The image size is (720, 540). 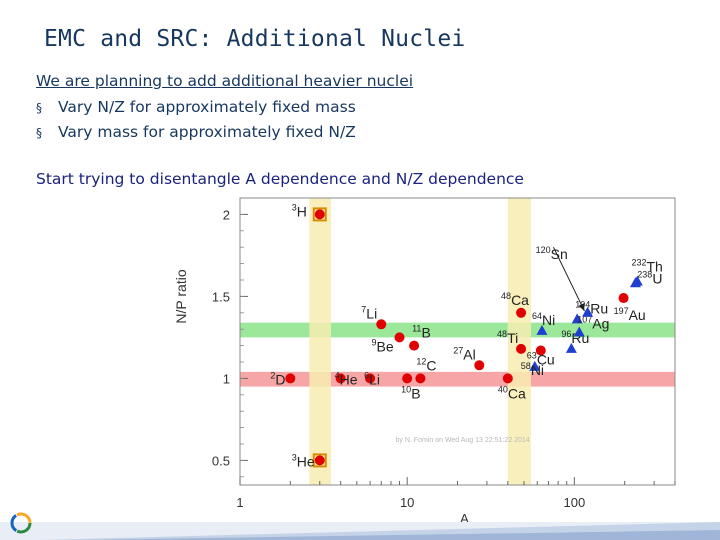 I want to click on nucleus-label: 9Be, so click(x=383, y=345).